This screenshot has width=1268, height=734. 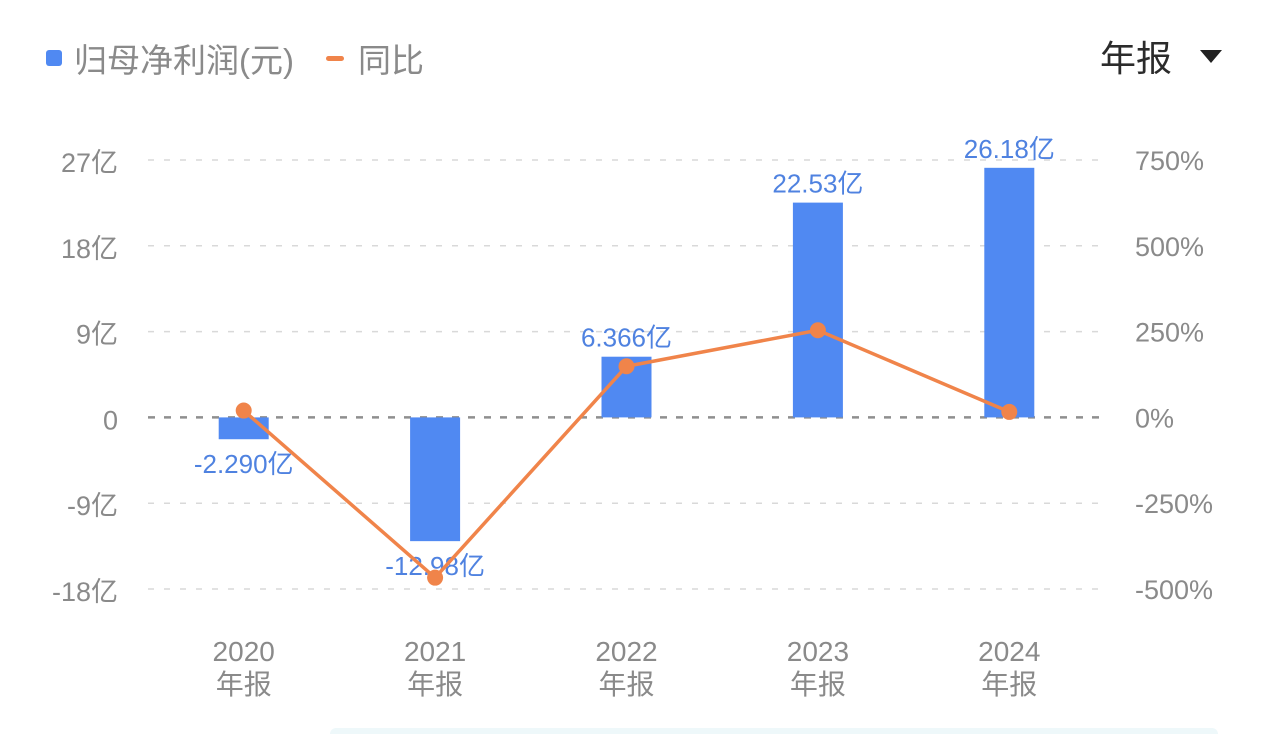 I want to click on legend-line-swatch-icon, so click(x=334, y=58).